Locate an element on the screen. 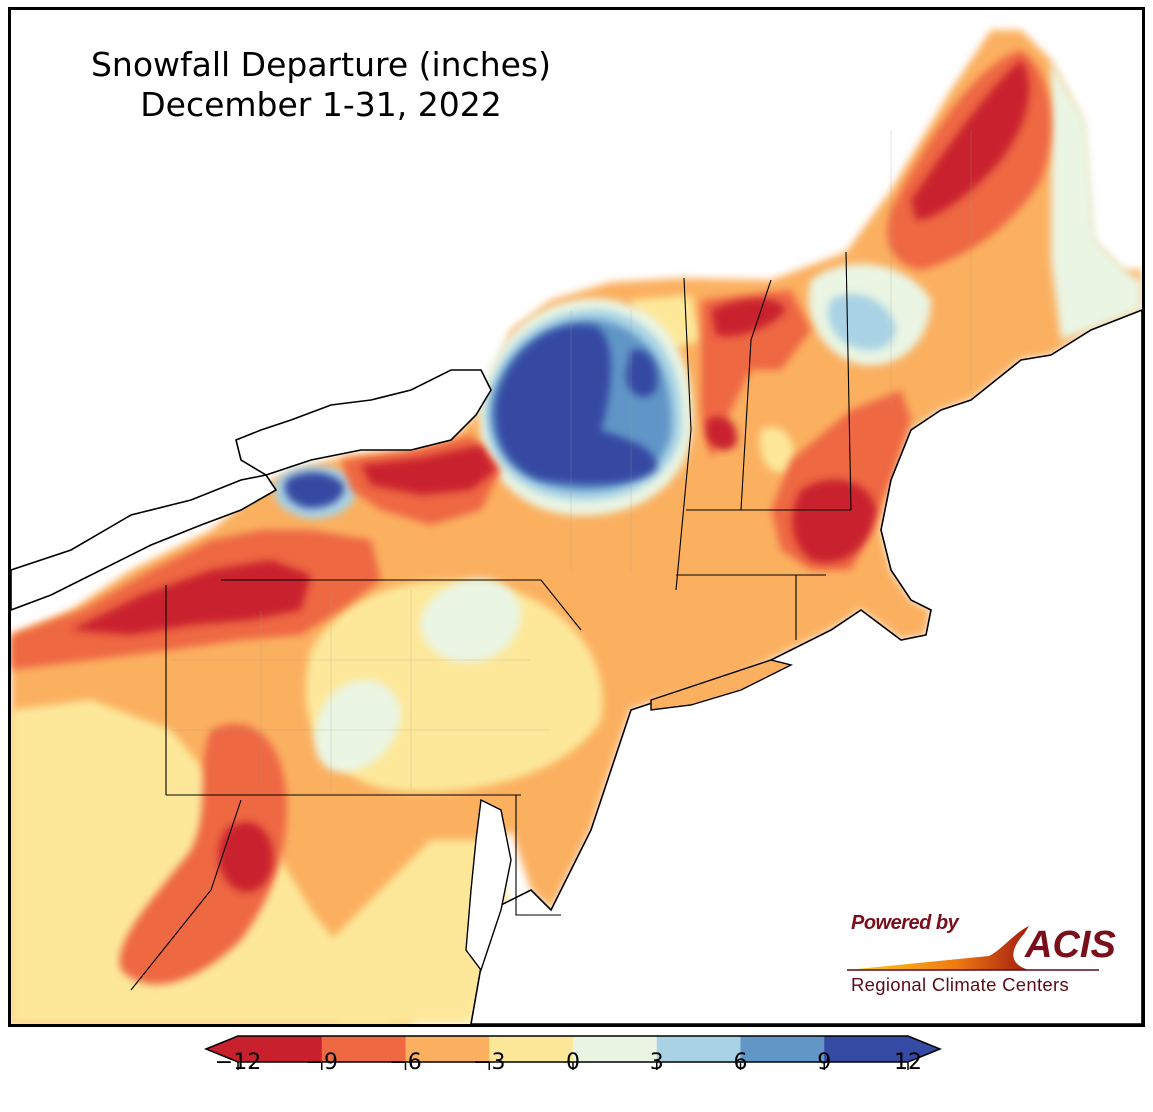 This screenshot has width=1153, height=1112. zone-heavy-deficit-vt2 is located at coordinates (721, 433).